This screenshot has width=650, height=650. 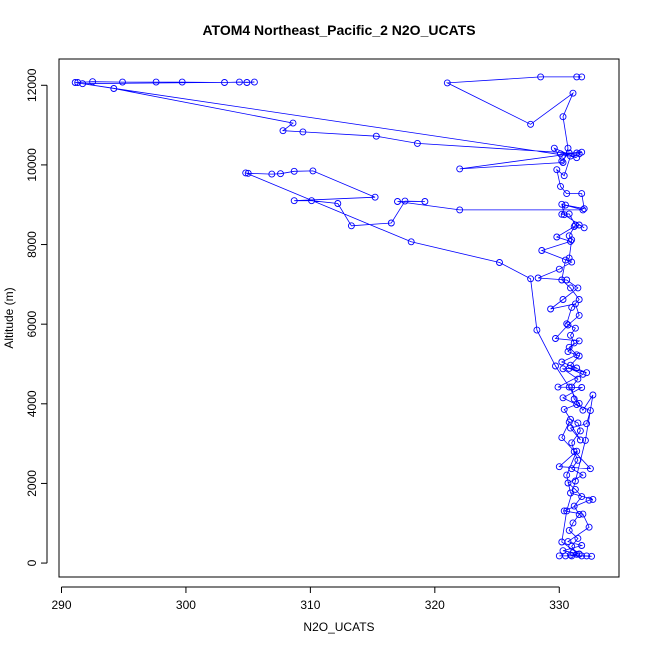 What do you see at coordinates (310, 599) in the screenshot?
I see `x-axis: 290 300 310 320 330` at bounding box center [310, 599].